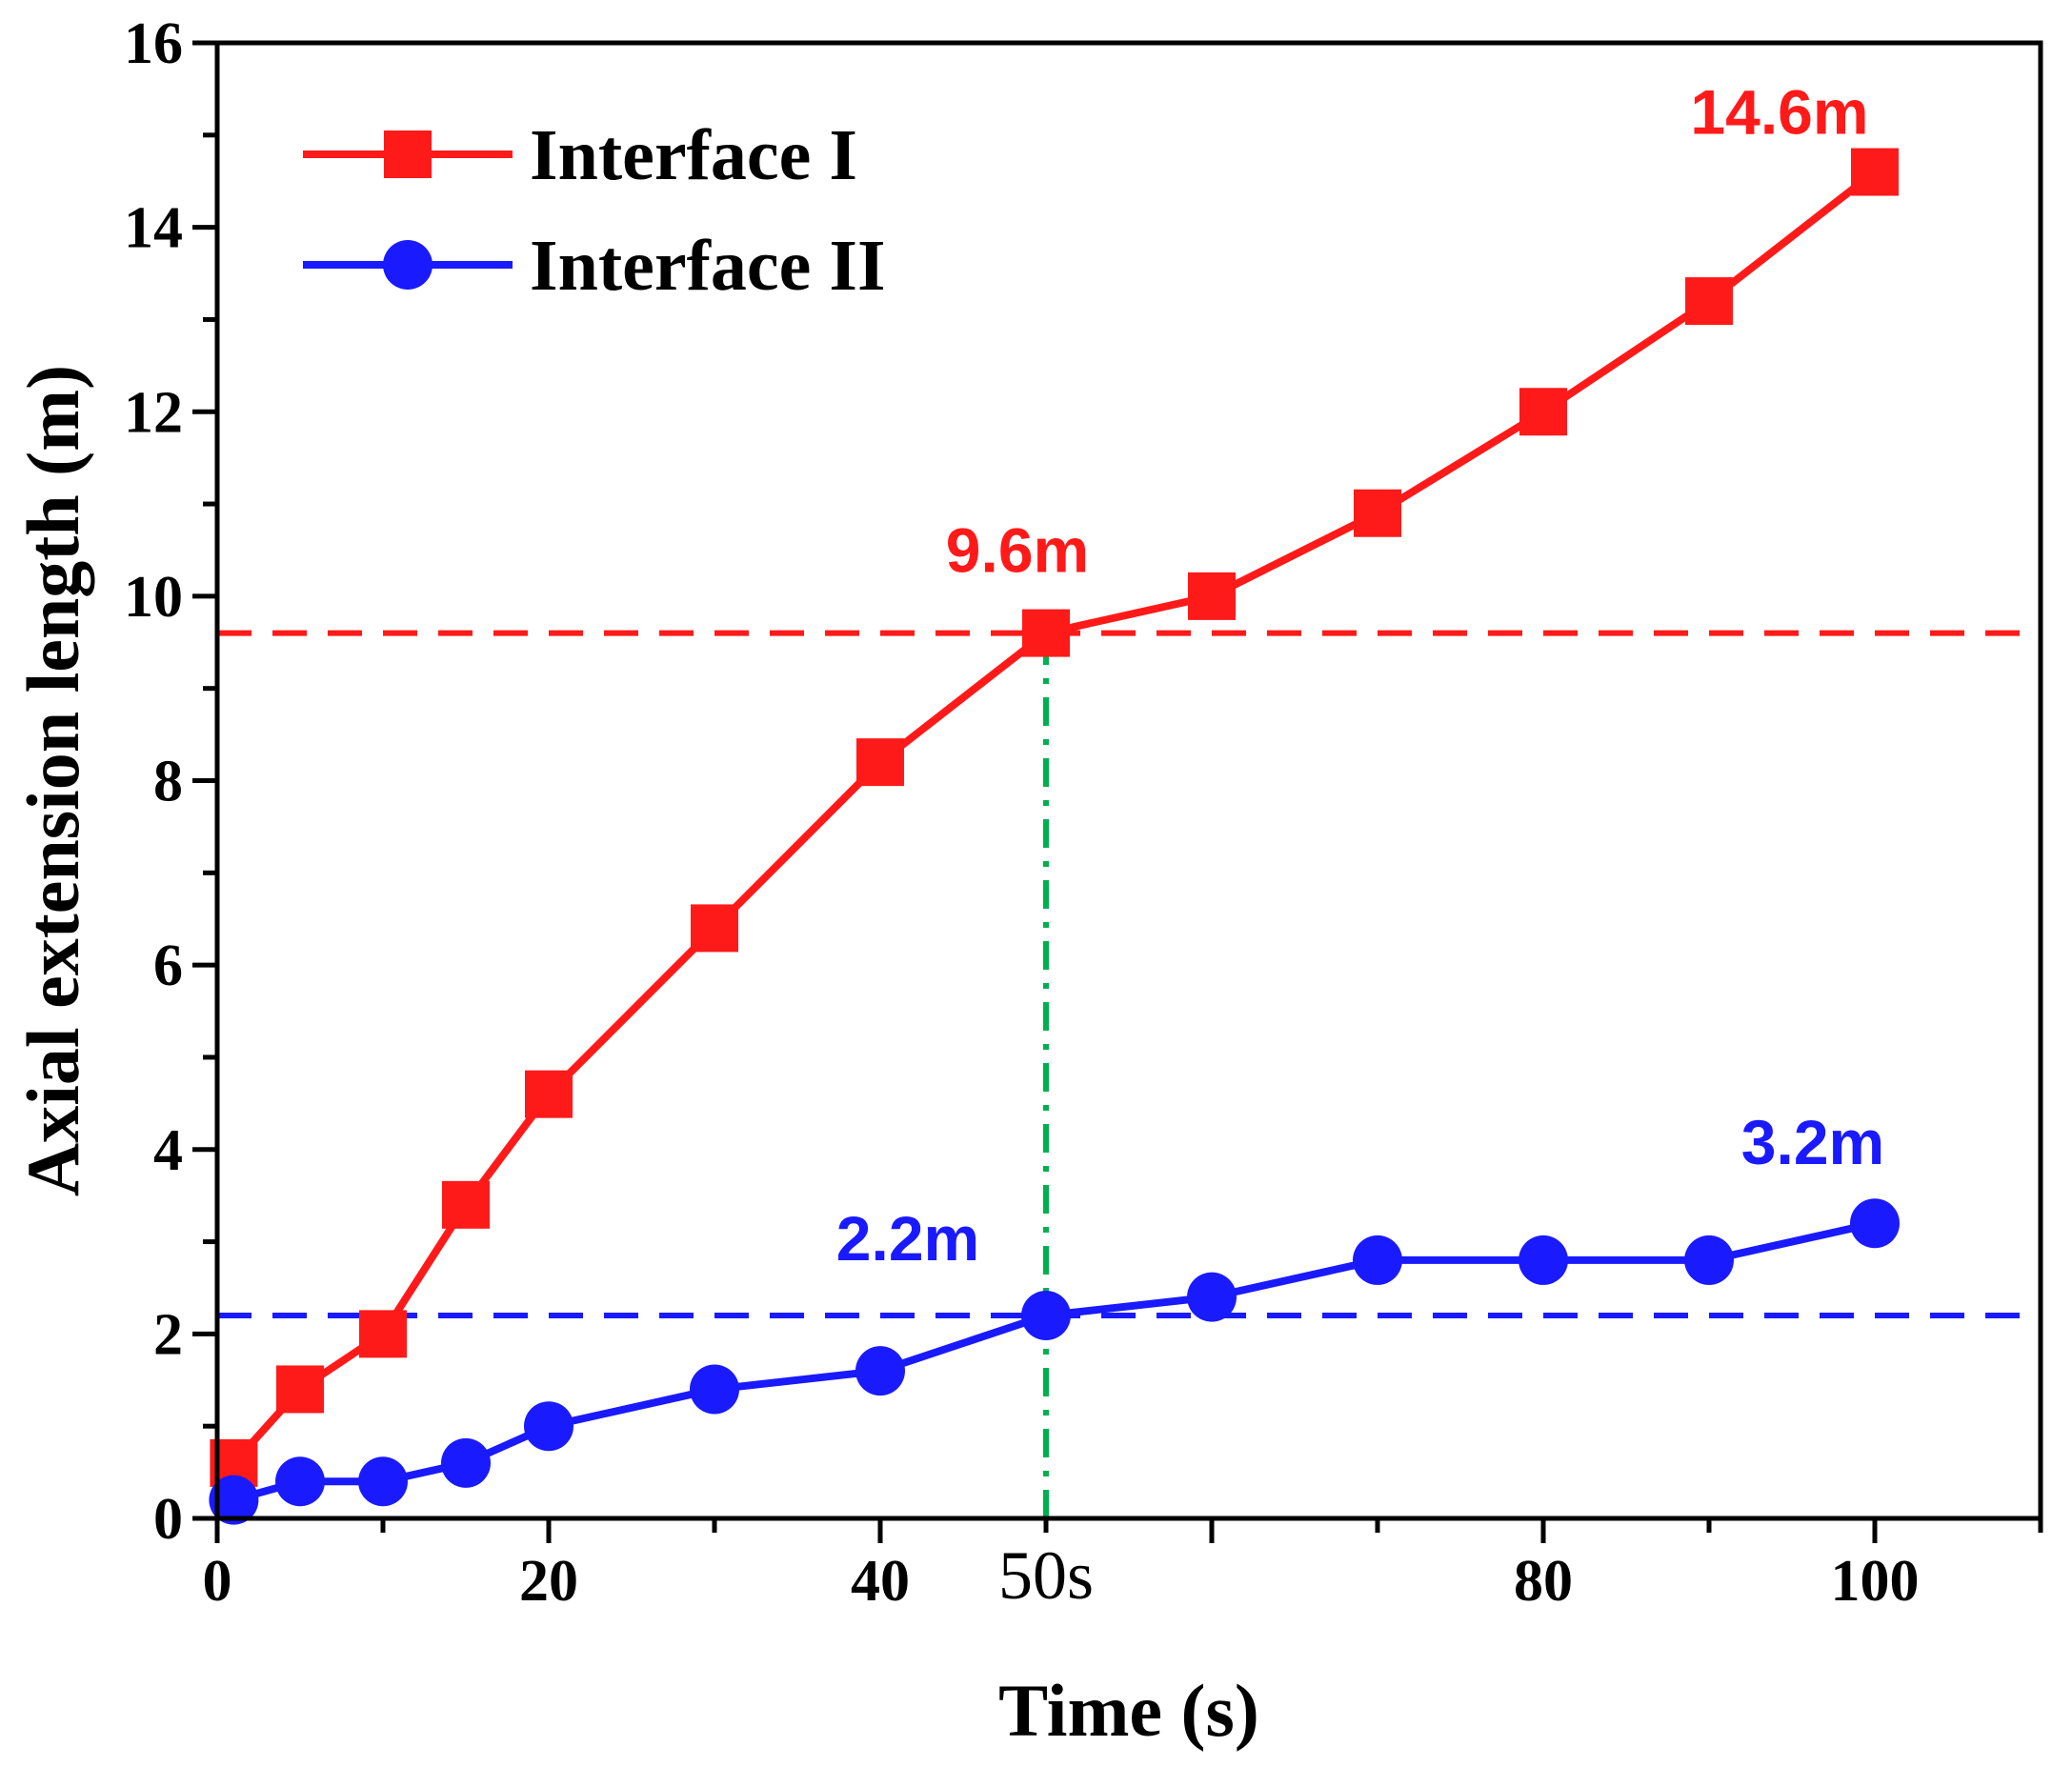 The height and width of the screenshot is (1767, 2072). What do you see at coordinates (1046, 1575) in the screenshot?
I see `time-marker-label: 50s` at bounding box center [1046, 1575].